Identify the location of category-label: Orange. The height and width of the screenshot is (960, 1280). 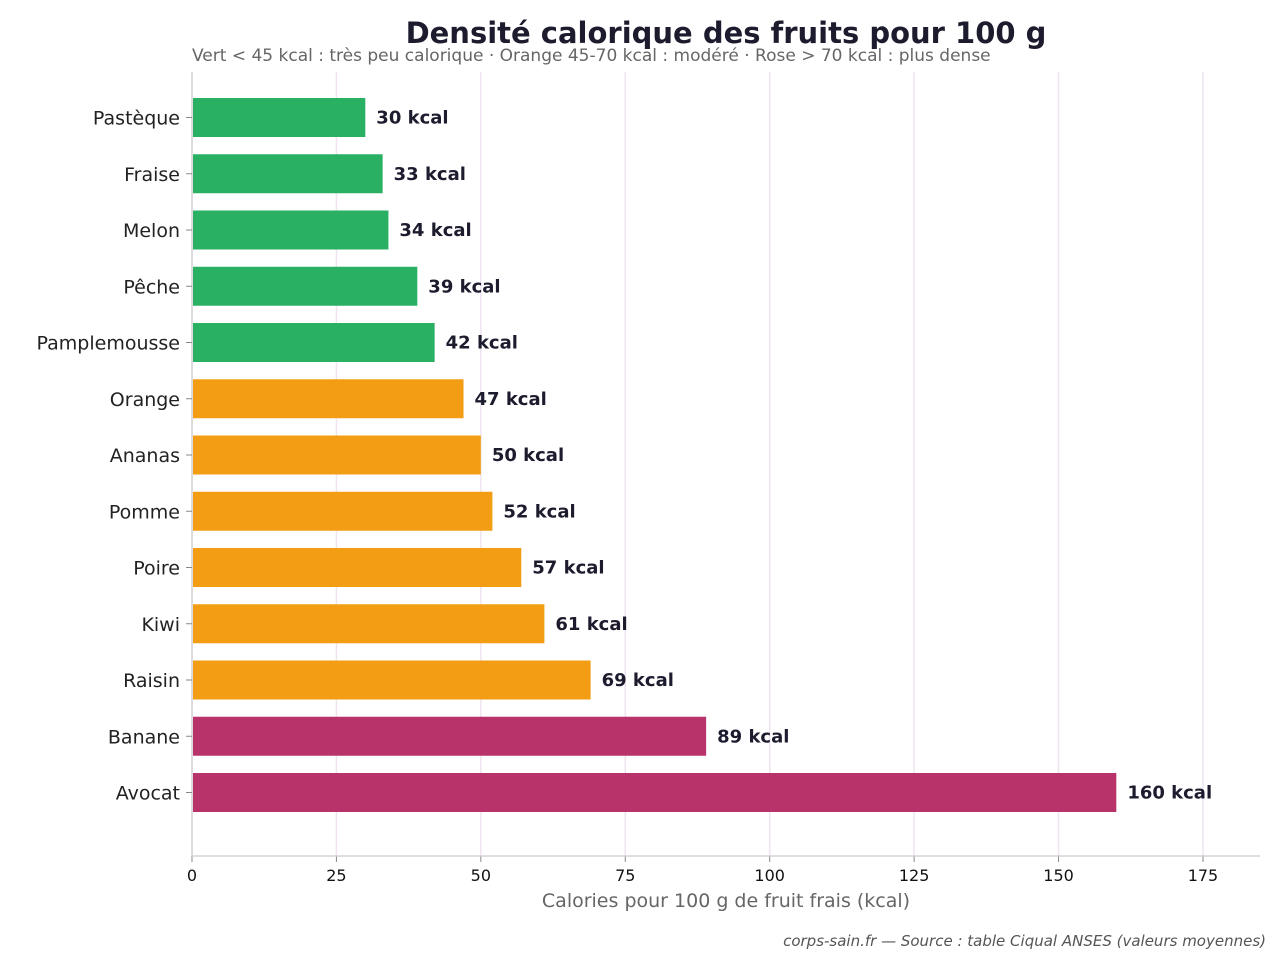
(145, 400).